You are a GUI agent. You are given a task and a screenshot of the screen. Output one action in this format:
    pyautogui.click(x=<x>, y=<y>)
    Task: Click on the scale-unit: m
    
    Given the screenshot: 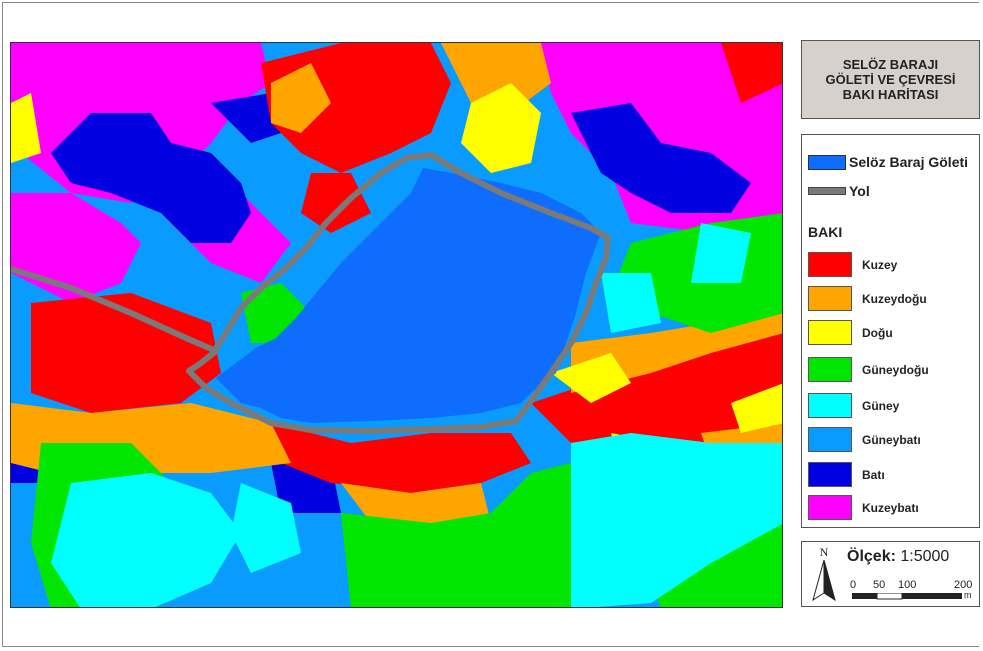 What is the action you would take?
    pyautogui.click(x=968, y=595)
    